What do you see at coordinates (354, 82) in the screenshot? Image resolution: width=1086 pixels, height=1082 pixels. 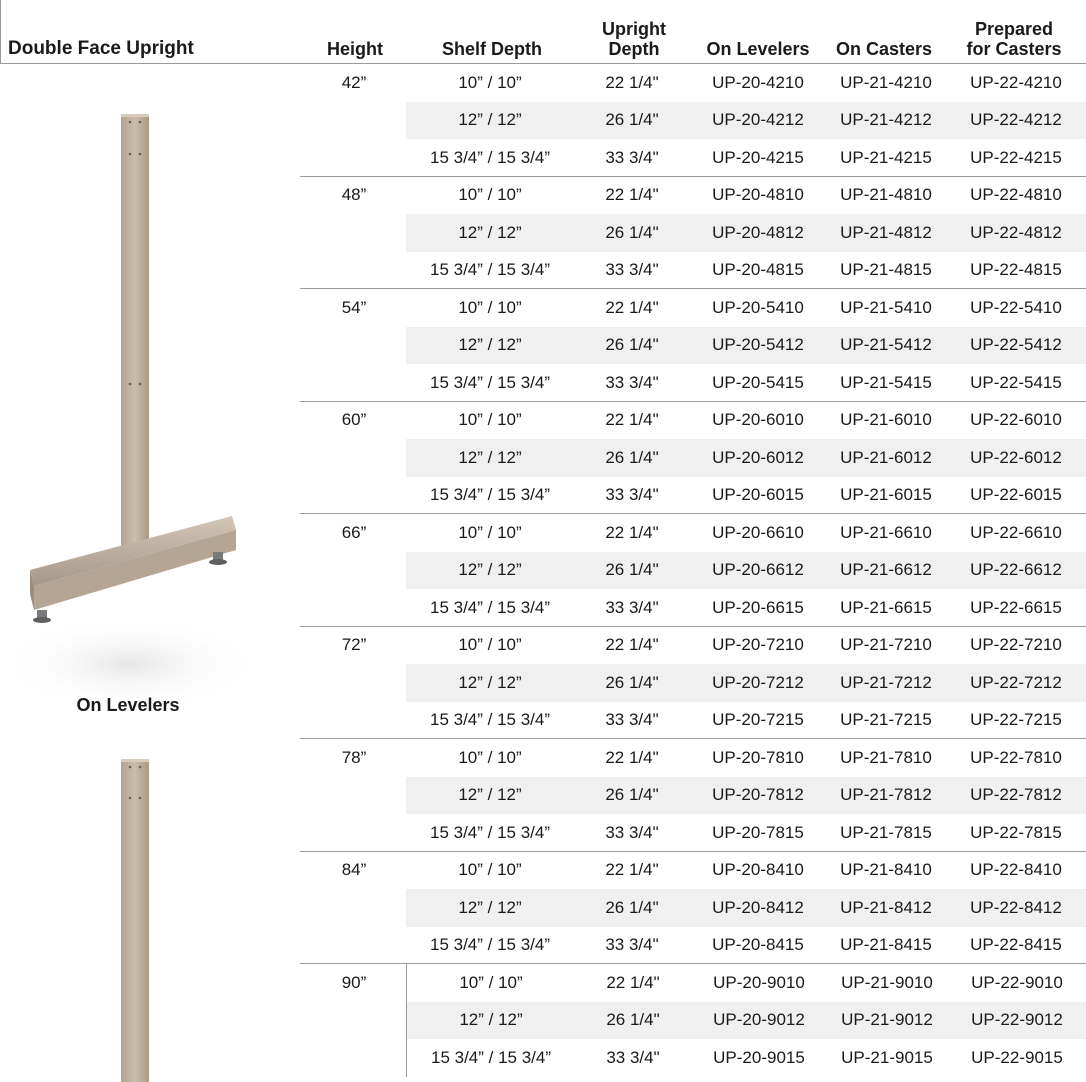 I see `height-cell: 42”` at bounding box center [354, 82].